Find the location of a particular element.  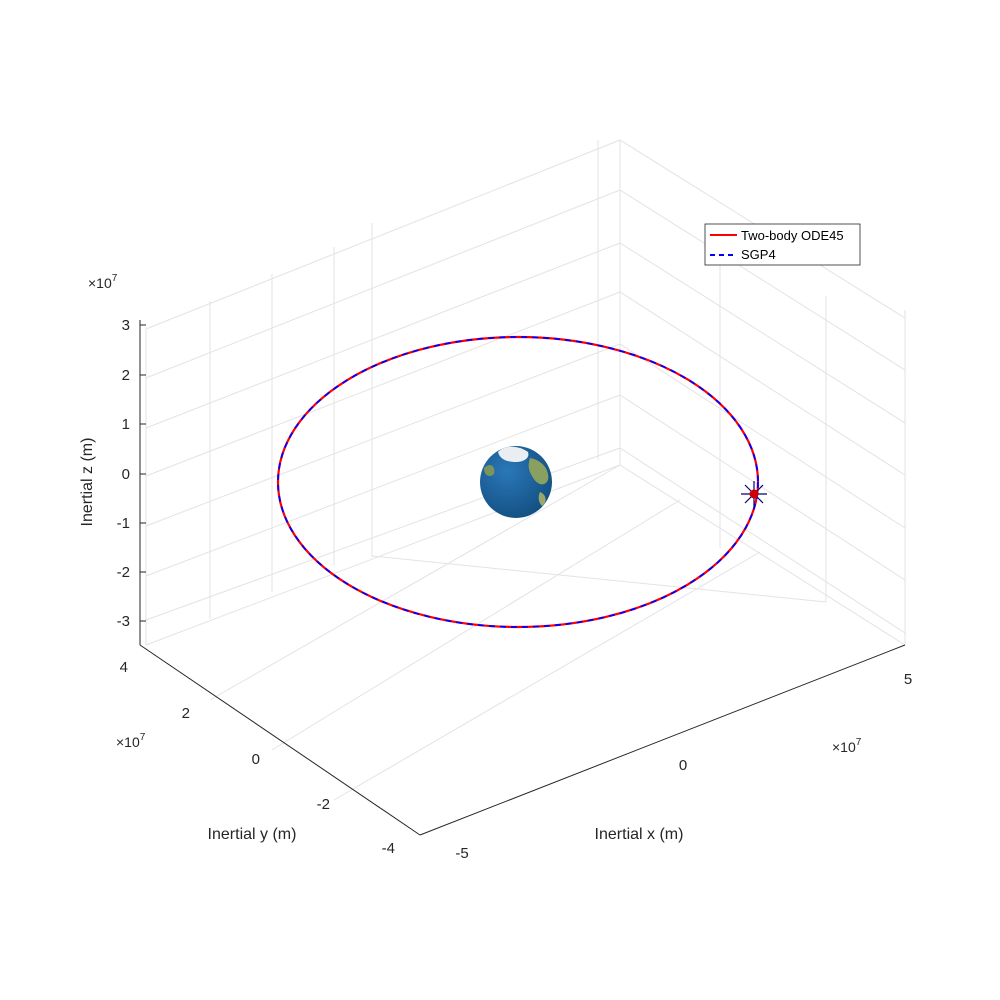

y-axis-ticks: 4 2 0 -2 -4 is located at coordinates (257, 758).